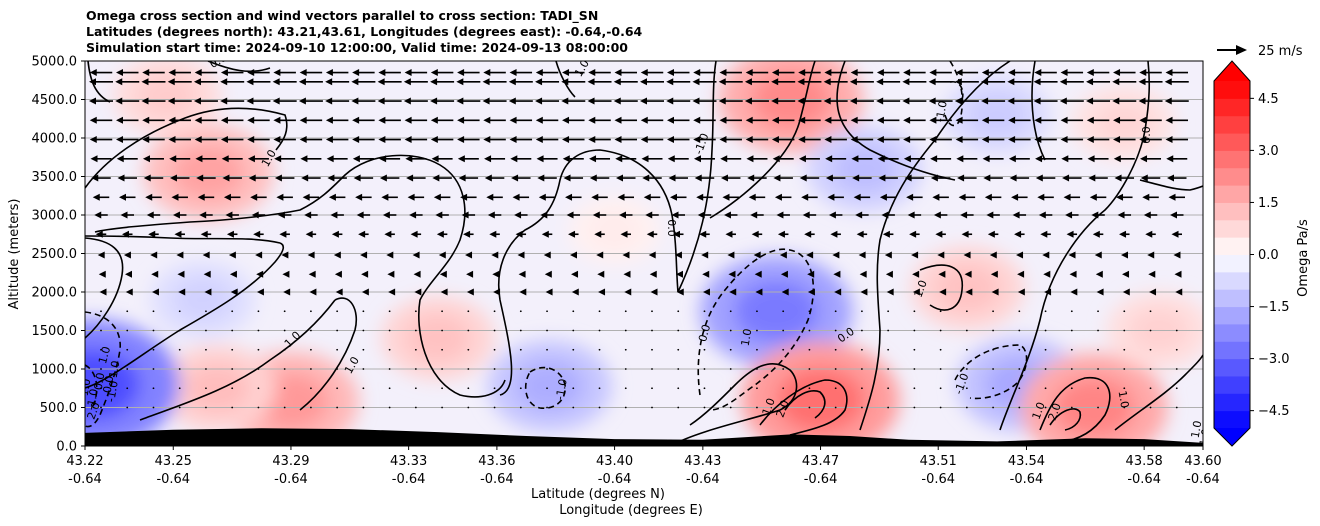 The image size is (1320, 526). What do you see at coordinates (1232, 176) in the screenshot?
I see `colorbar-segment` at bounding box center [1232, 176].